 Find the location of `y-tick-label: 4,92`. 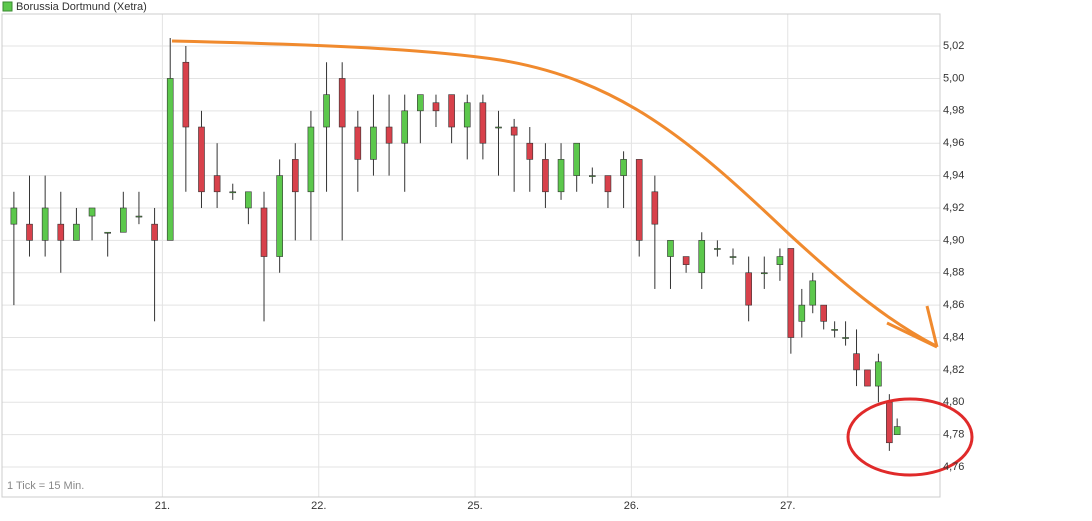

y-tick-label: 4,92 is located at coordinates (953, 208).